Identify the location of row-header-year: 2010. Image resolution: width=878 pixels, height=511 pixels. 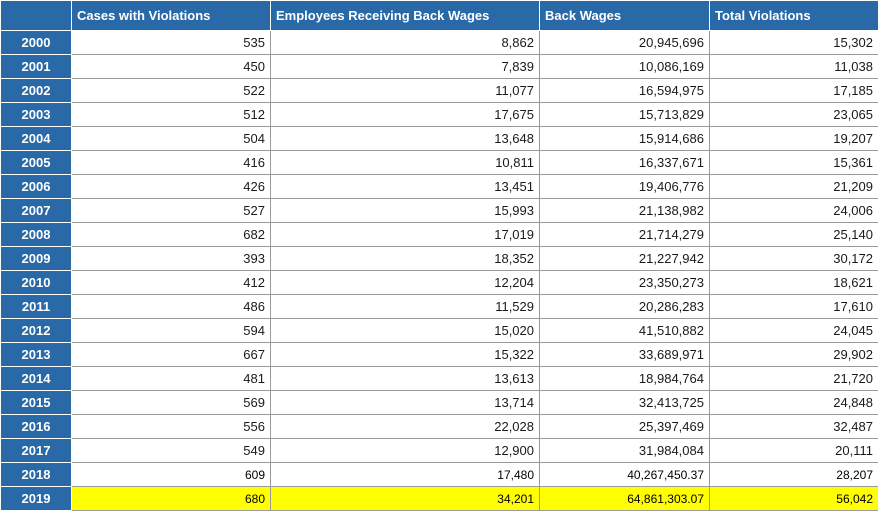
(36, 283).